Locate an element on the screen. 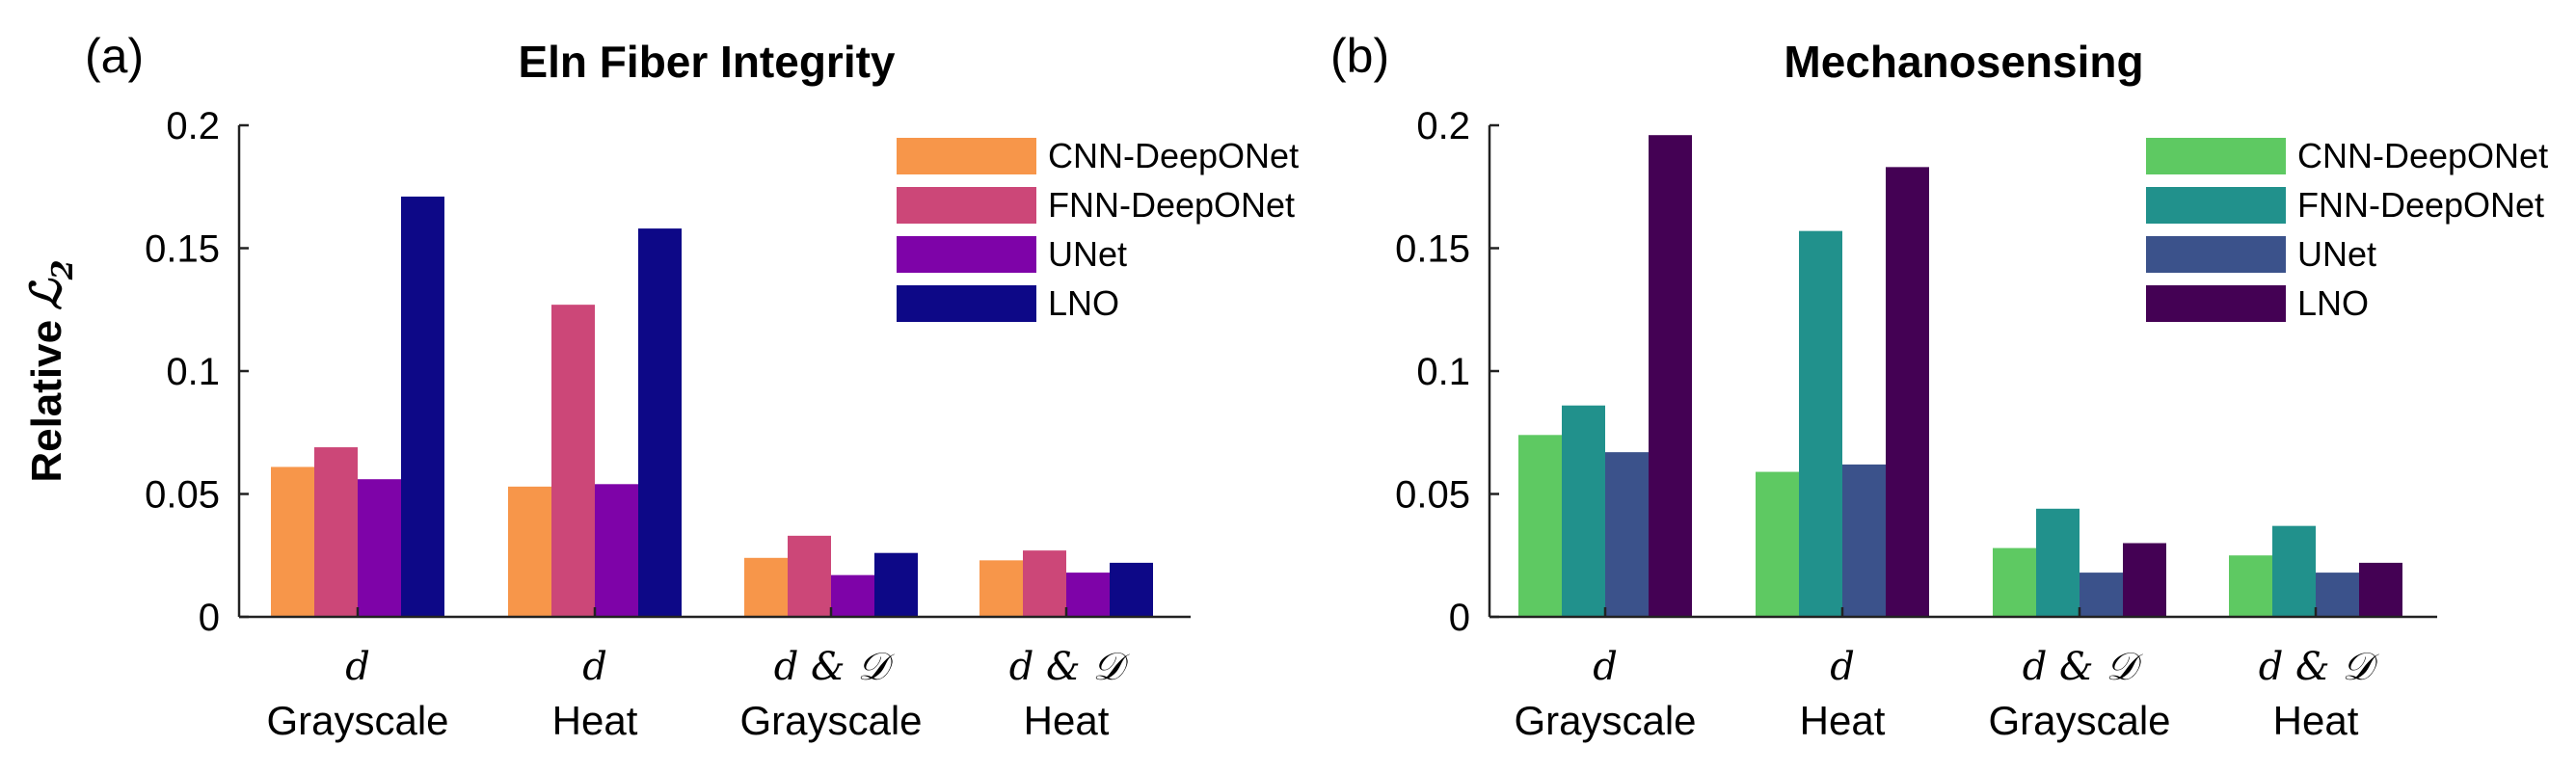  panel-label: (a) is located at coordinates (114, 56).